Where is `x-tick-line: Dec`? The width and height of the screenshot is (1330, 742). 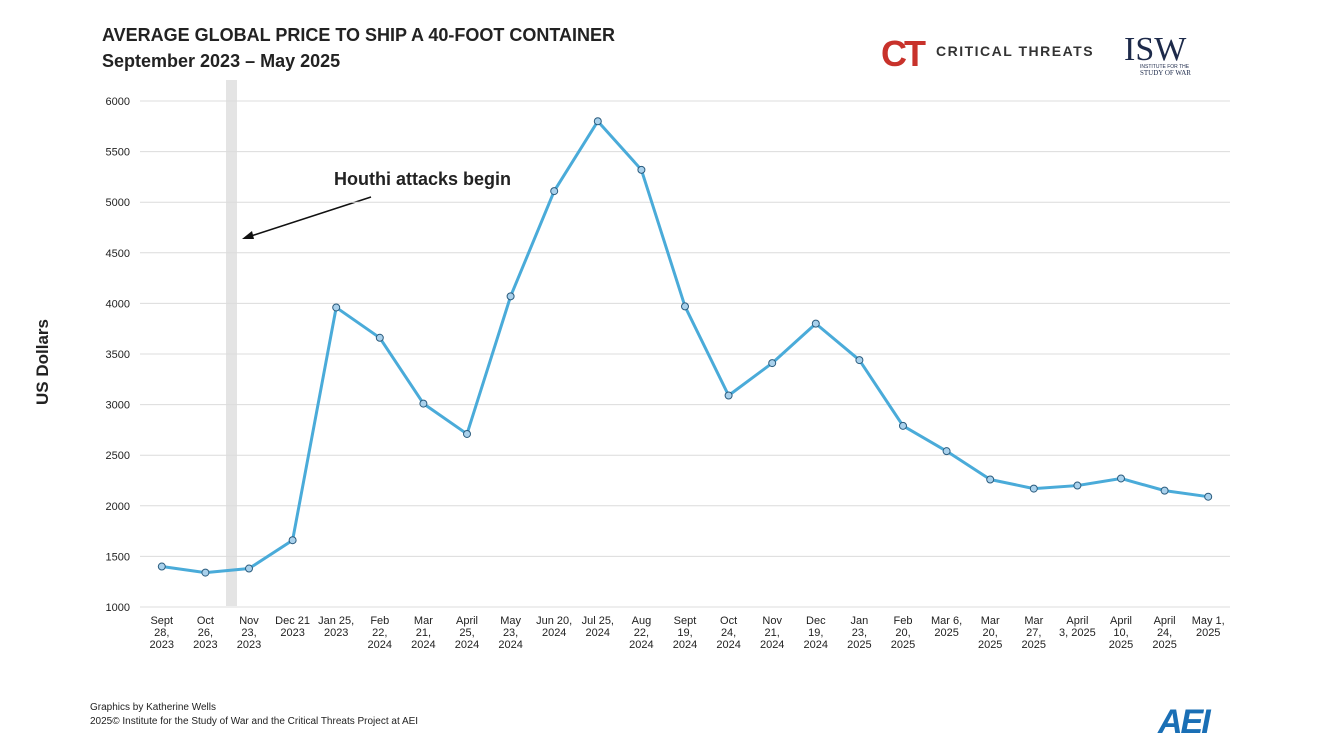 x-tick-line: Dec is located at coordinates (816, 621).